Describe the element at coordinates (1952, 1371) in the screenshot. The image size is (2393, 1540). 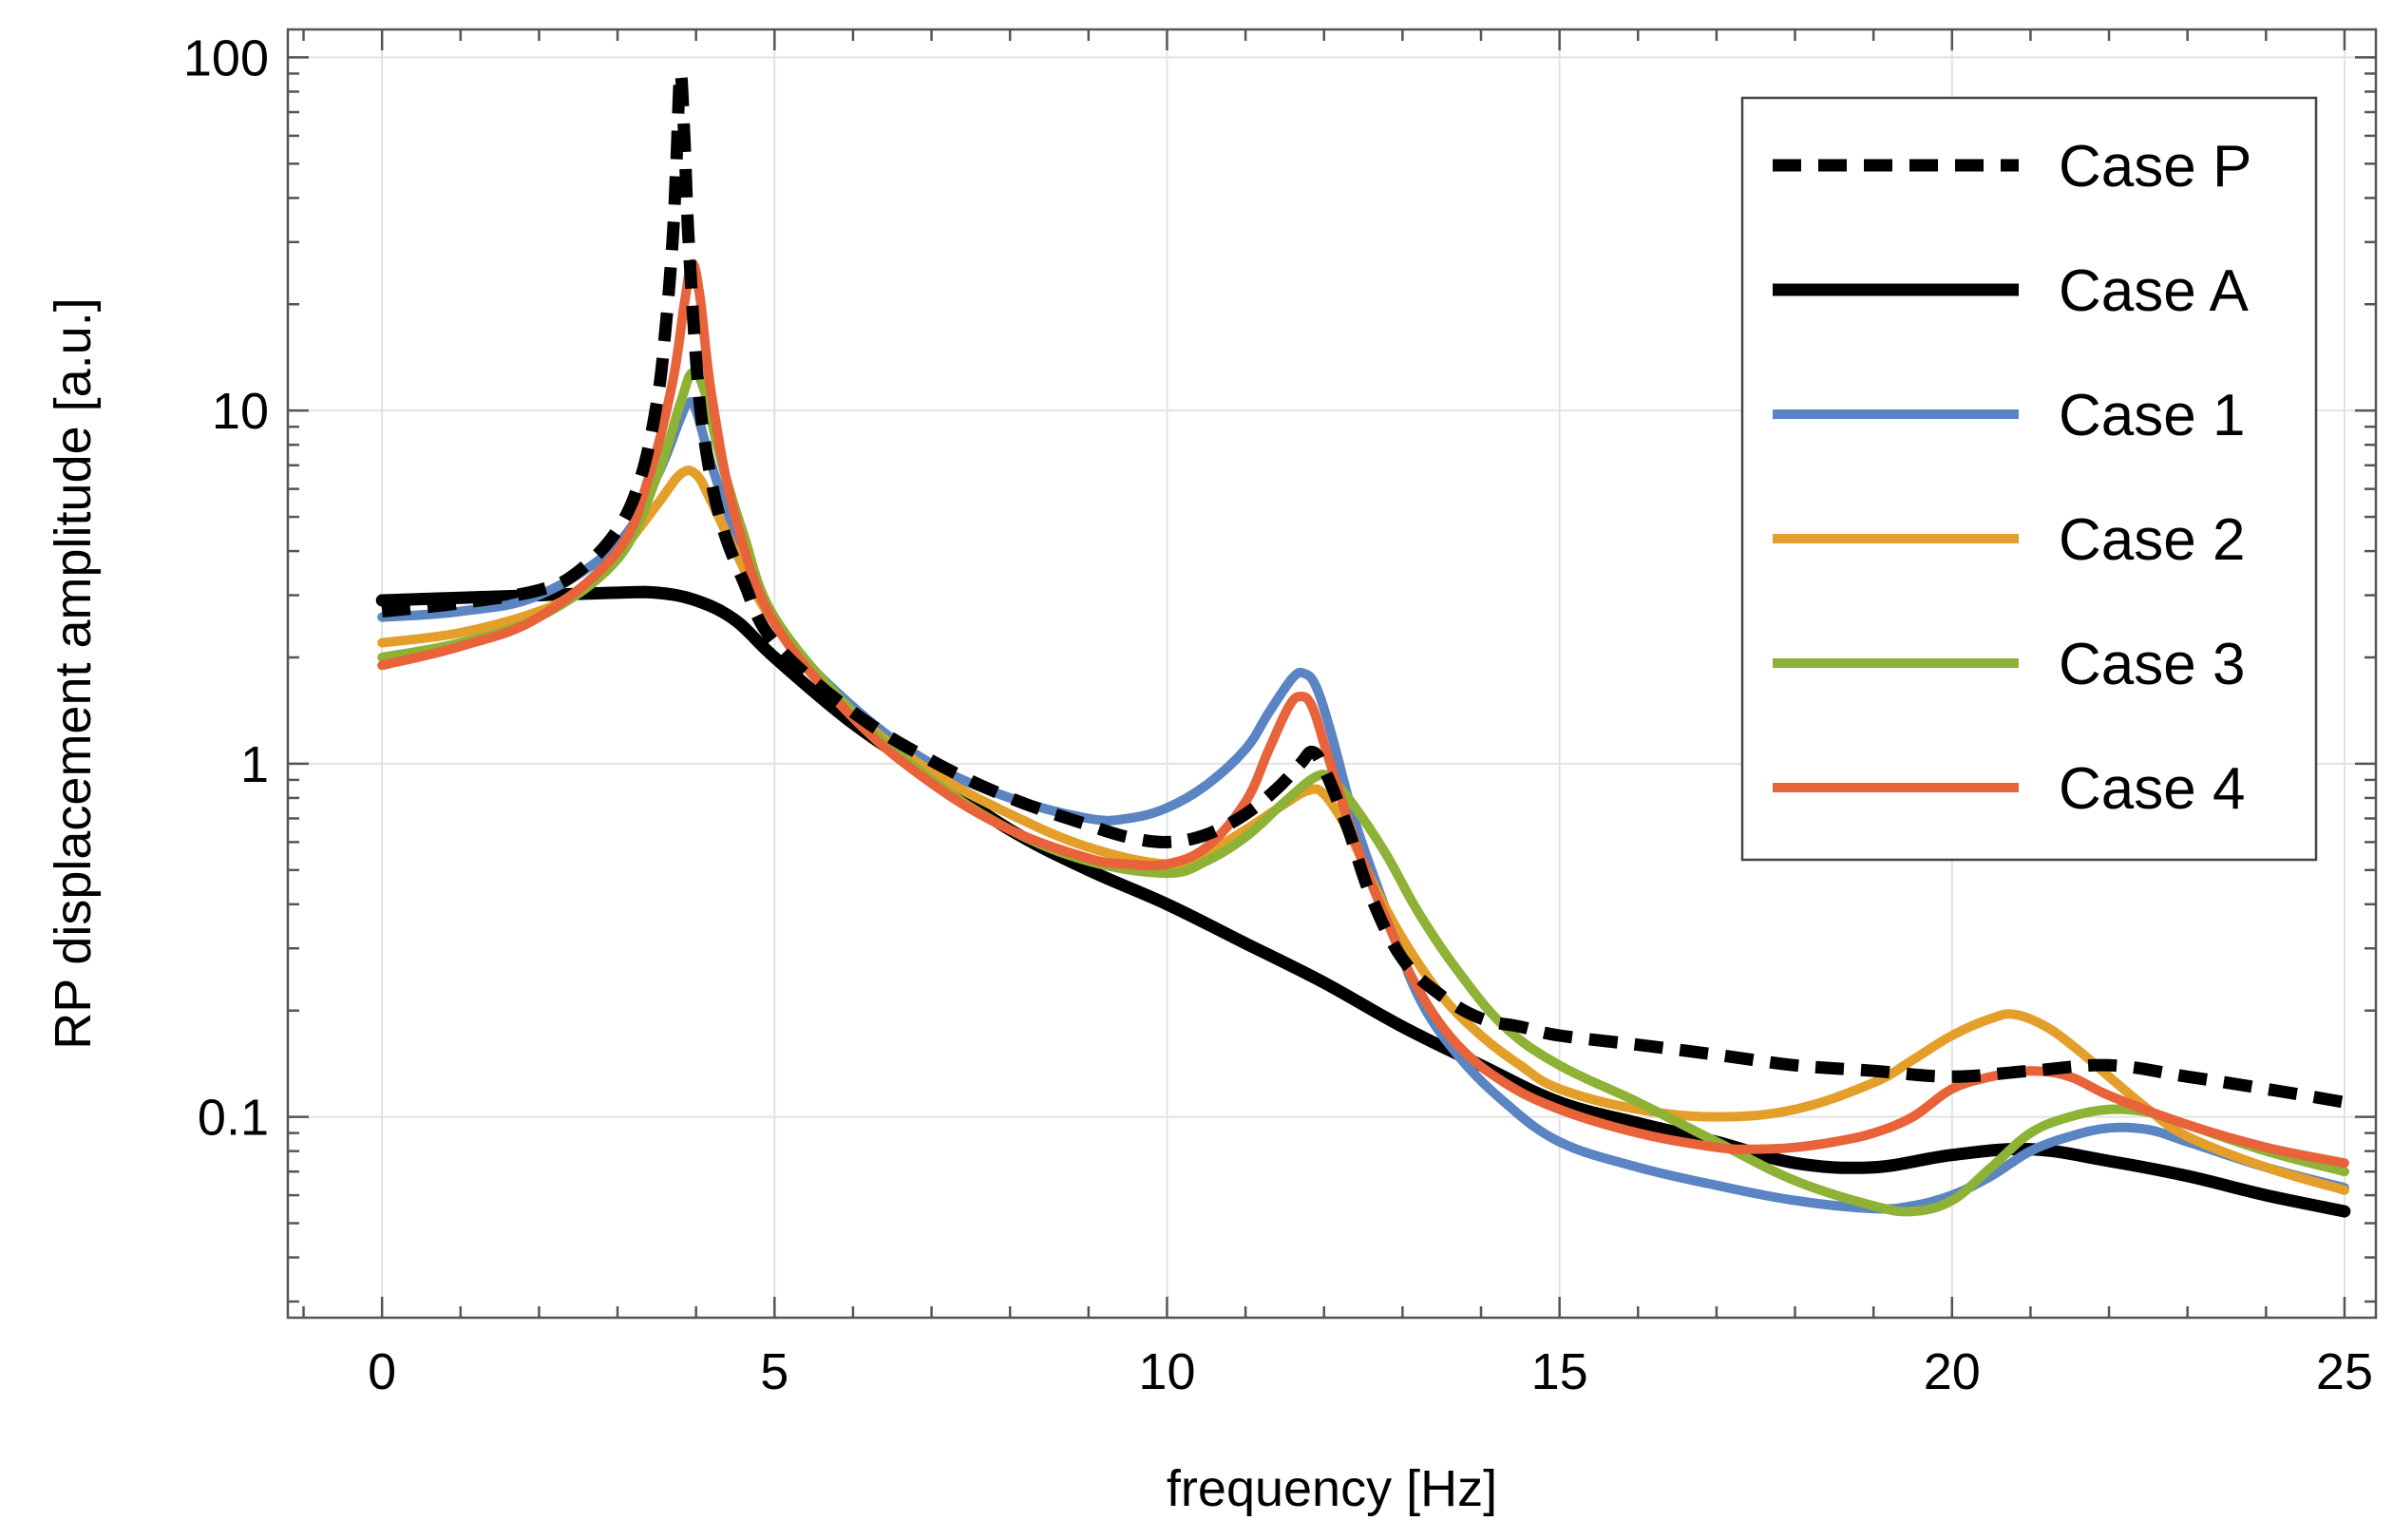
I see `x-tick-label: 20` at that location.